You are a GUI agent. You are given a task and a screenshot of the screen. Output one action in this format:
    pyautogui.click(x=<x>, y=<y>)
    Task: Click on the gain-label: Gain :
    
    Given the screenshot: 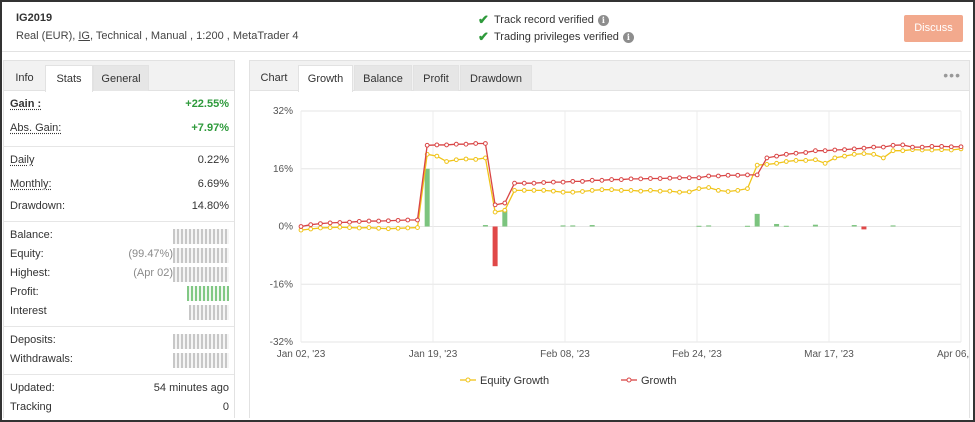 What is the action you would take?
    pyautogui.click(x=26, y=104)
    